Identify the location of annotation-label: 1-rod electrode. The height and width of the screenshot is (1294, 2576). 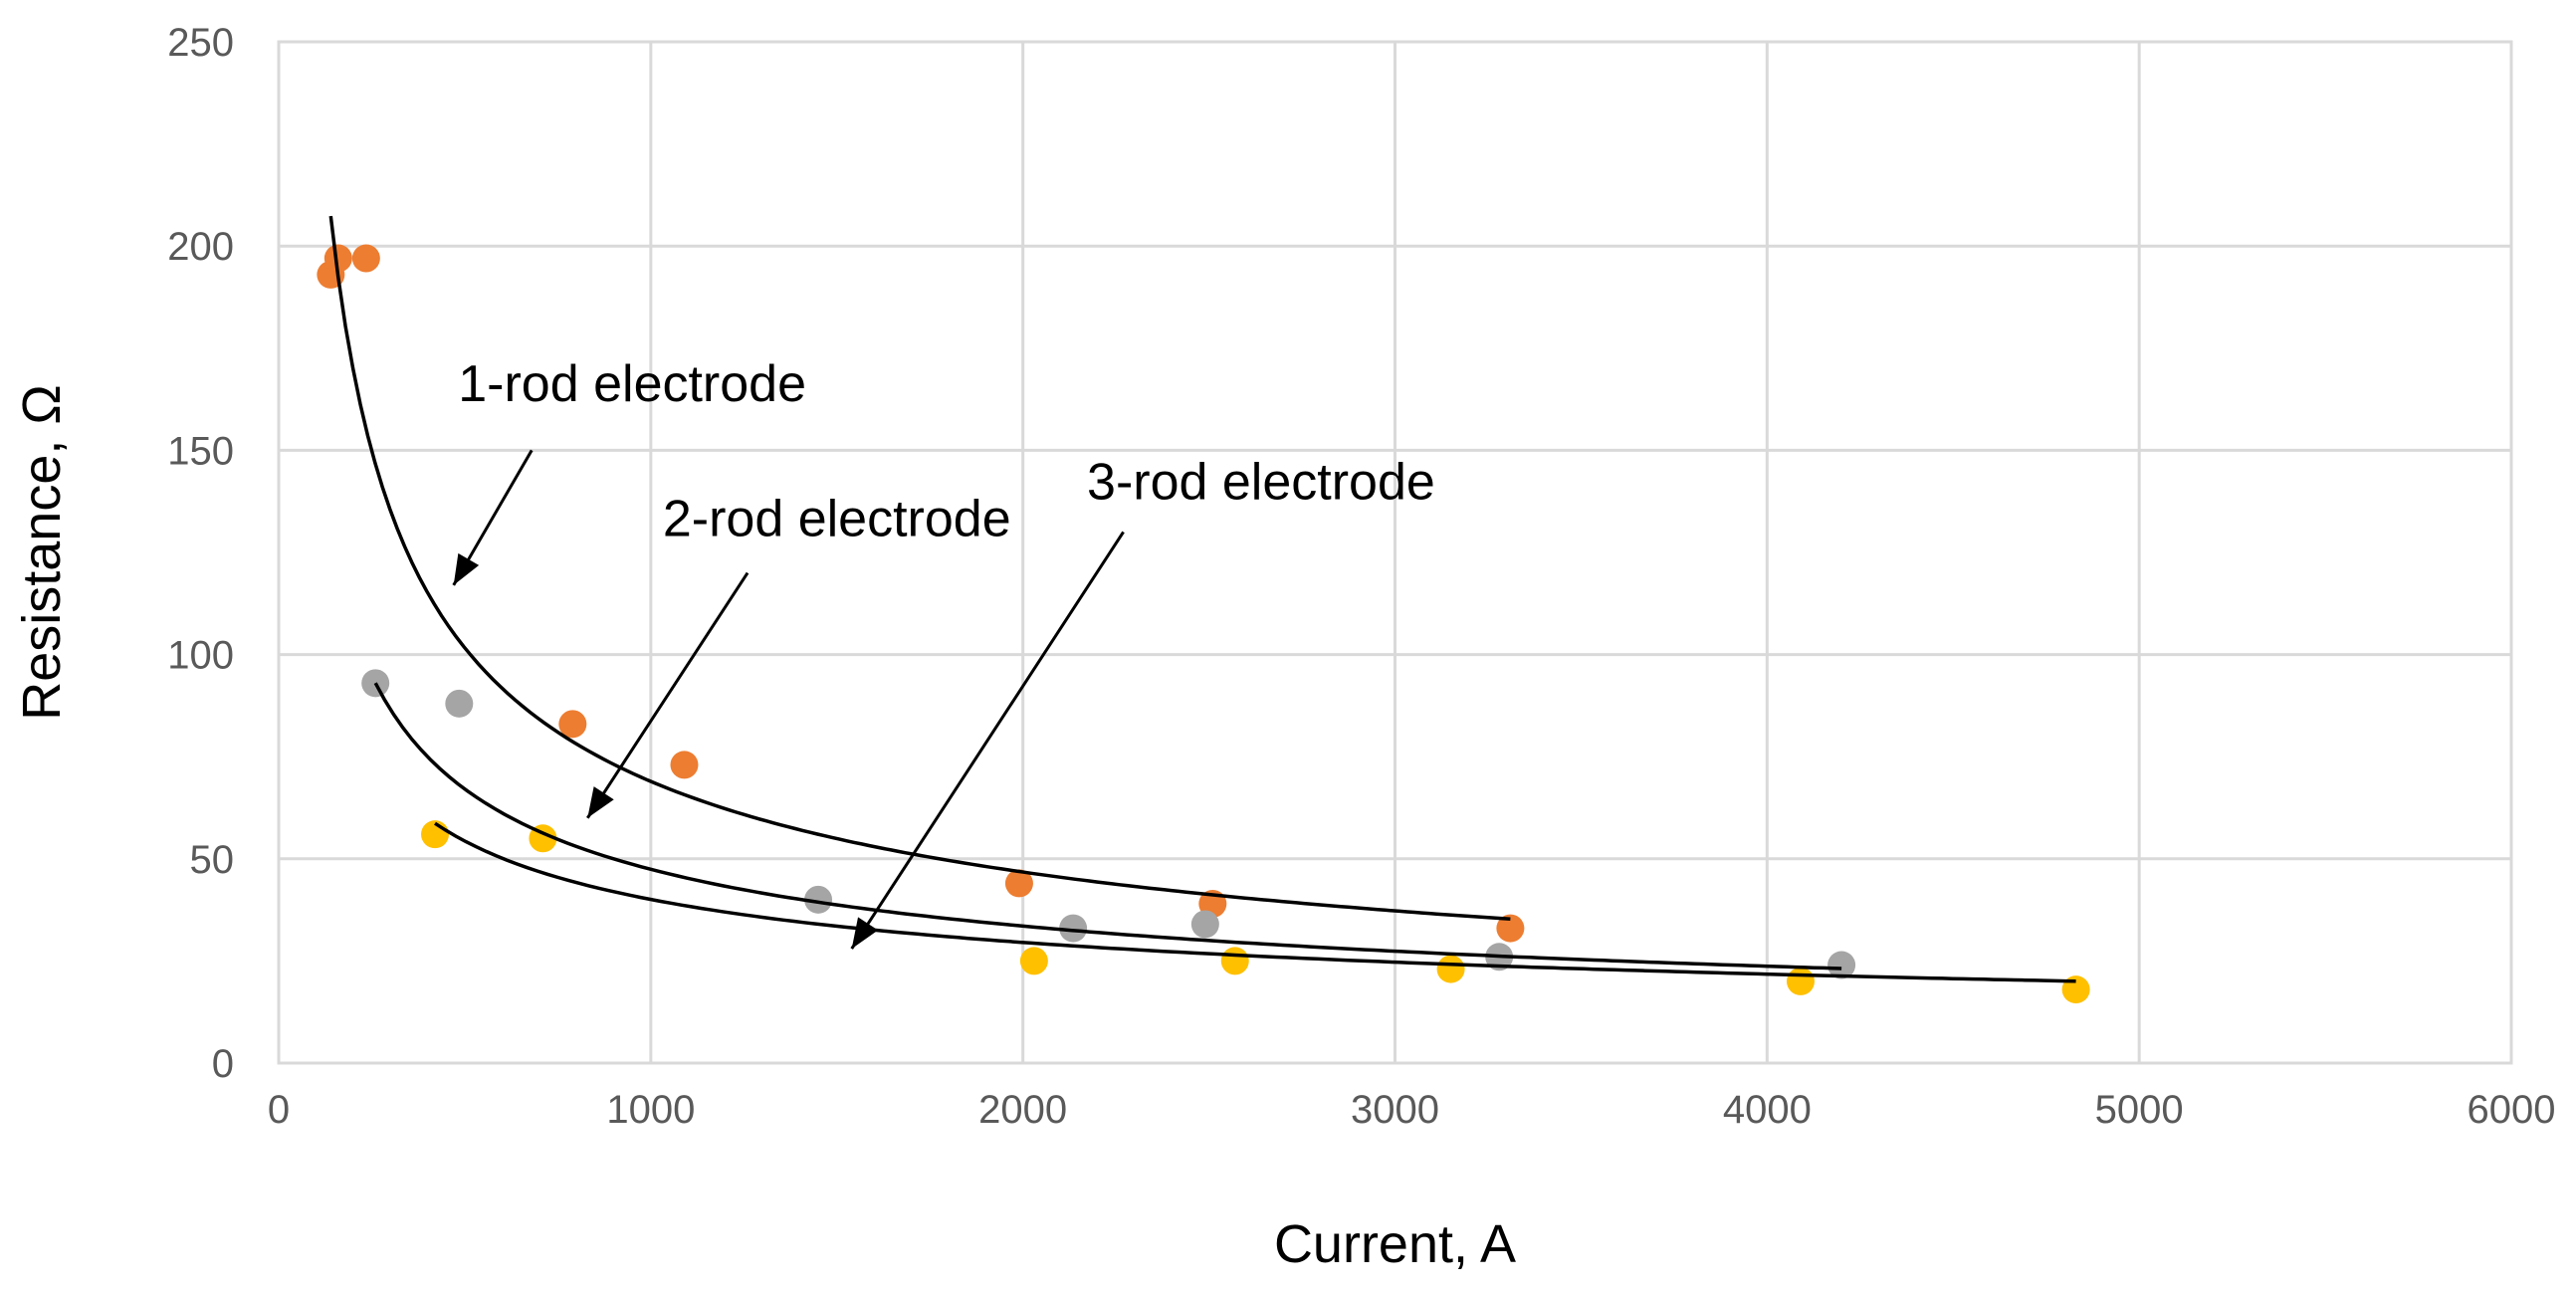
(632, 384).